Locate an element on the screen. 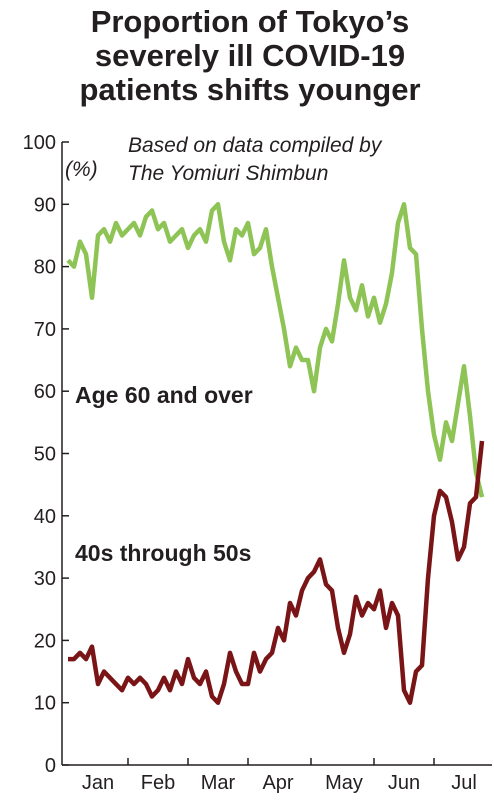 The height and width of the screenshot is (800, 494). y-tick-label: 30 is located at coordinates (45, 579).